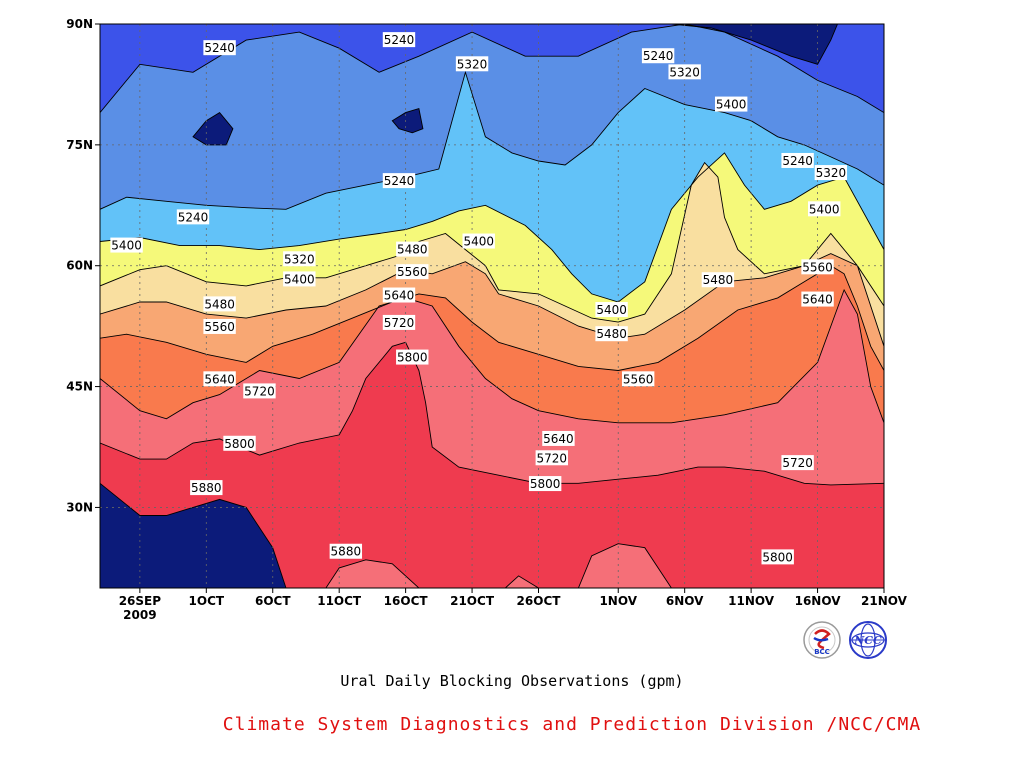  Describe the element at coordinates (79, 24) in the screenshot. I see `y-tick-label-4: 90N` at that location.